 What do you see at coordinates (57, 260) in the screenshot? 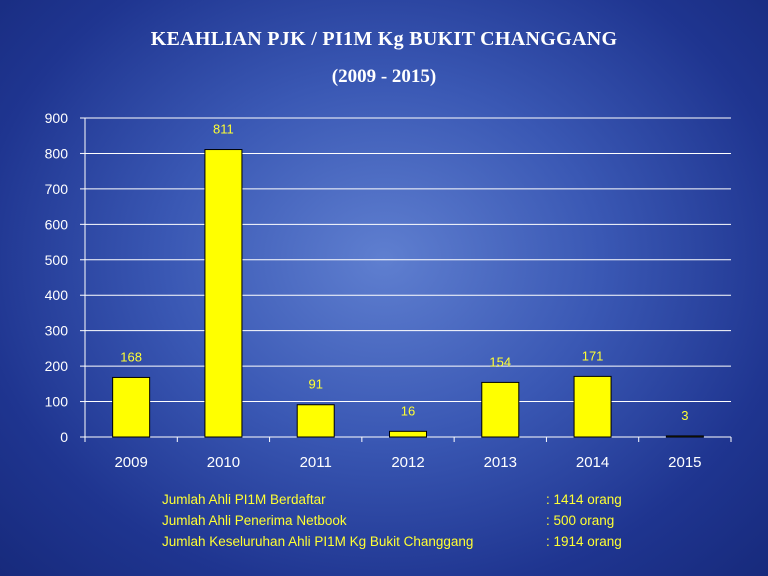
I see `y-tick-label: 500` at bounding box center [57, 260].